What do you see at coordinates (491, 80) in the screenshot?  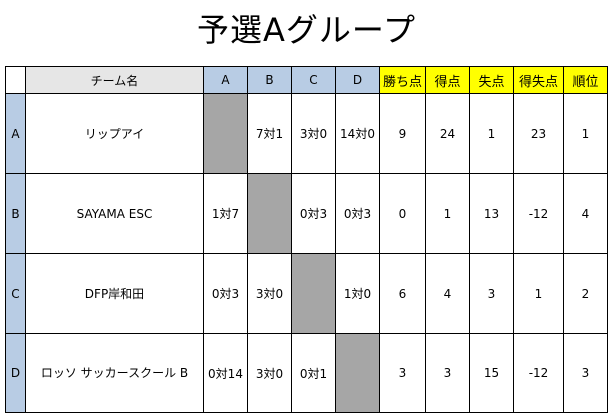 I see `header-goals-against: 失点` at bounding box center [491, 80].